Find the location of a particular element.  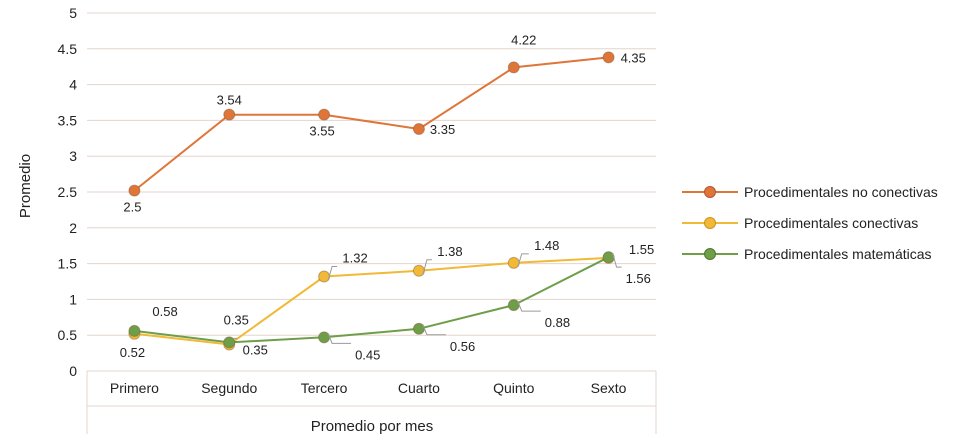

legend-label: Procedimentales no conectivas is located at coordinates (841, 191).